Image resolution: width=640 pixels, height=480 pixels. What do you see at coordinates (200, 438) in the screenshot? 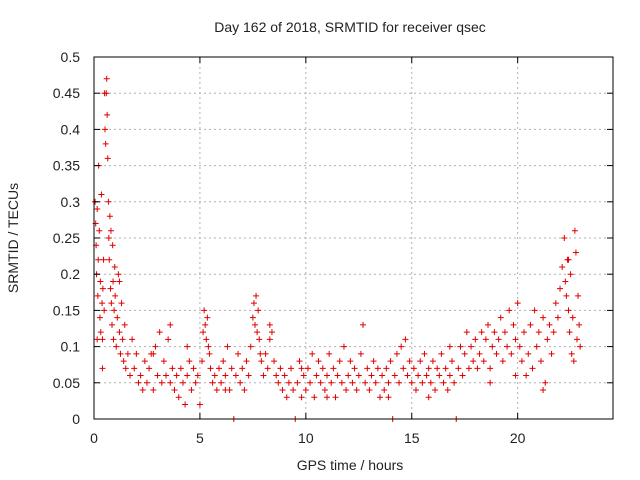
I see `x-tick-label: 5` at bounding box center [200, 438].